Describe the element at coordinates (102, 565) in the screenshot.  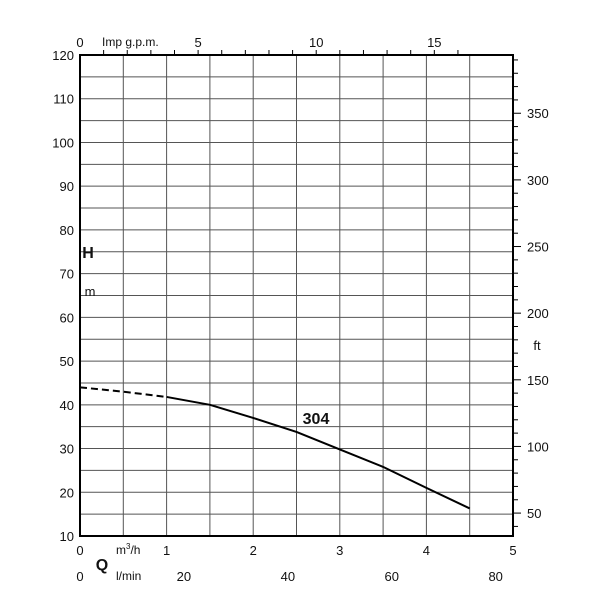
I see `x-axis-label-Q: Q` at that location.